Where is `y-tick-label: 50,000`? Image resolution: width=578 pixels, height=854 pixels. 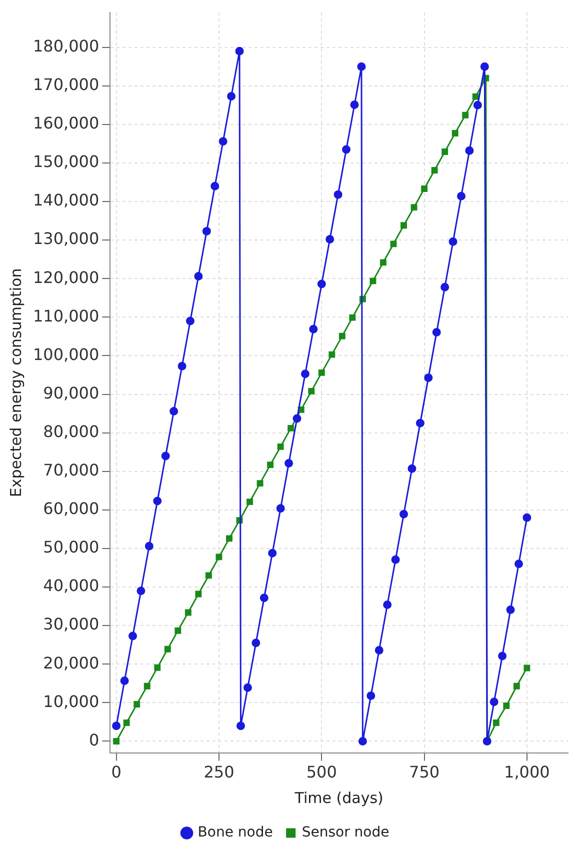 y-tick-label: 50,000 is located at coordinates (71, 547).